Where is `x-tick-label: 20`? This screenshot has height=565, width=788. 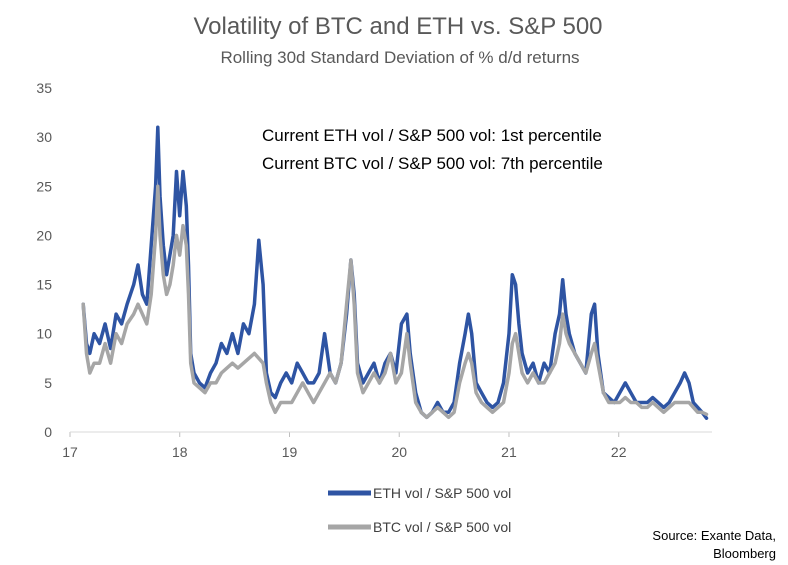 x-tick-label: 20 is located at coordinates (399, 452).